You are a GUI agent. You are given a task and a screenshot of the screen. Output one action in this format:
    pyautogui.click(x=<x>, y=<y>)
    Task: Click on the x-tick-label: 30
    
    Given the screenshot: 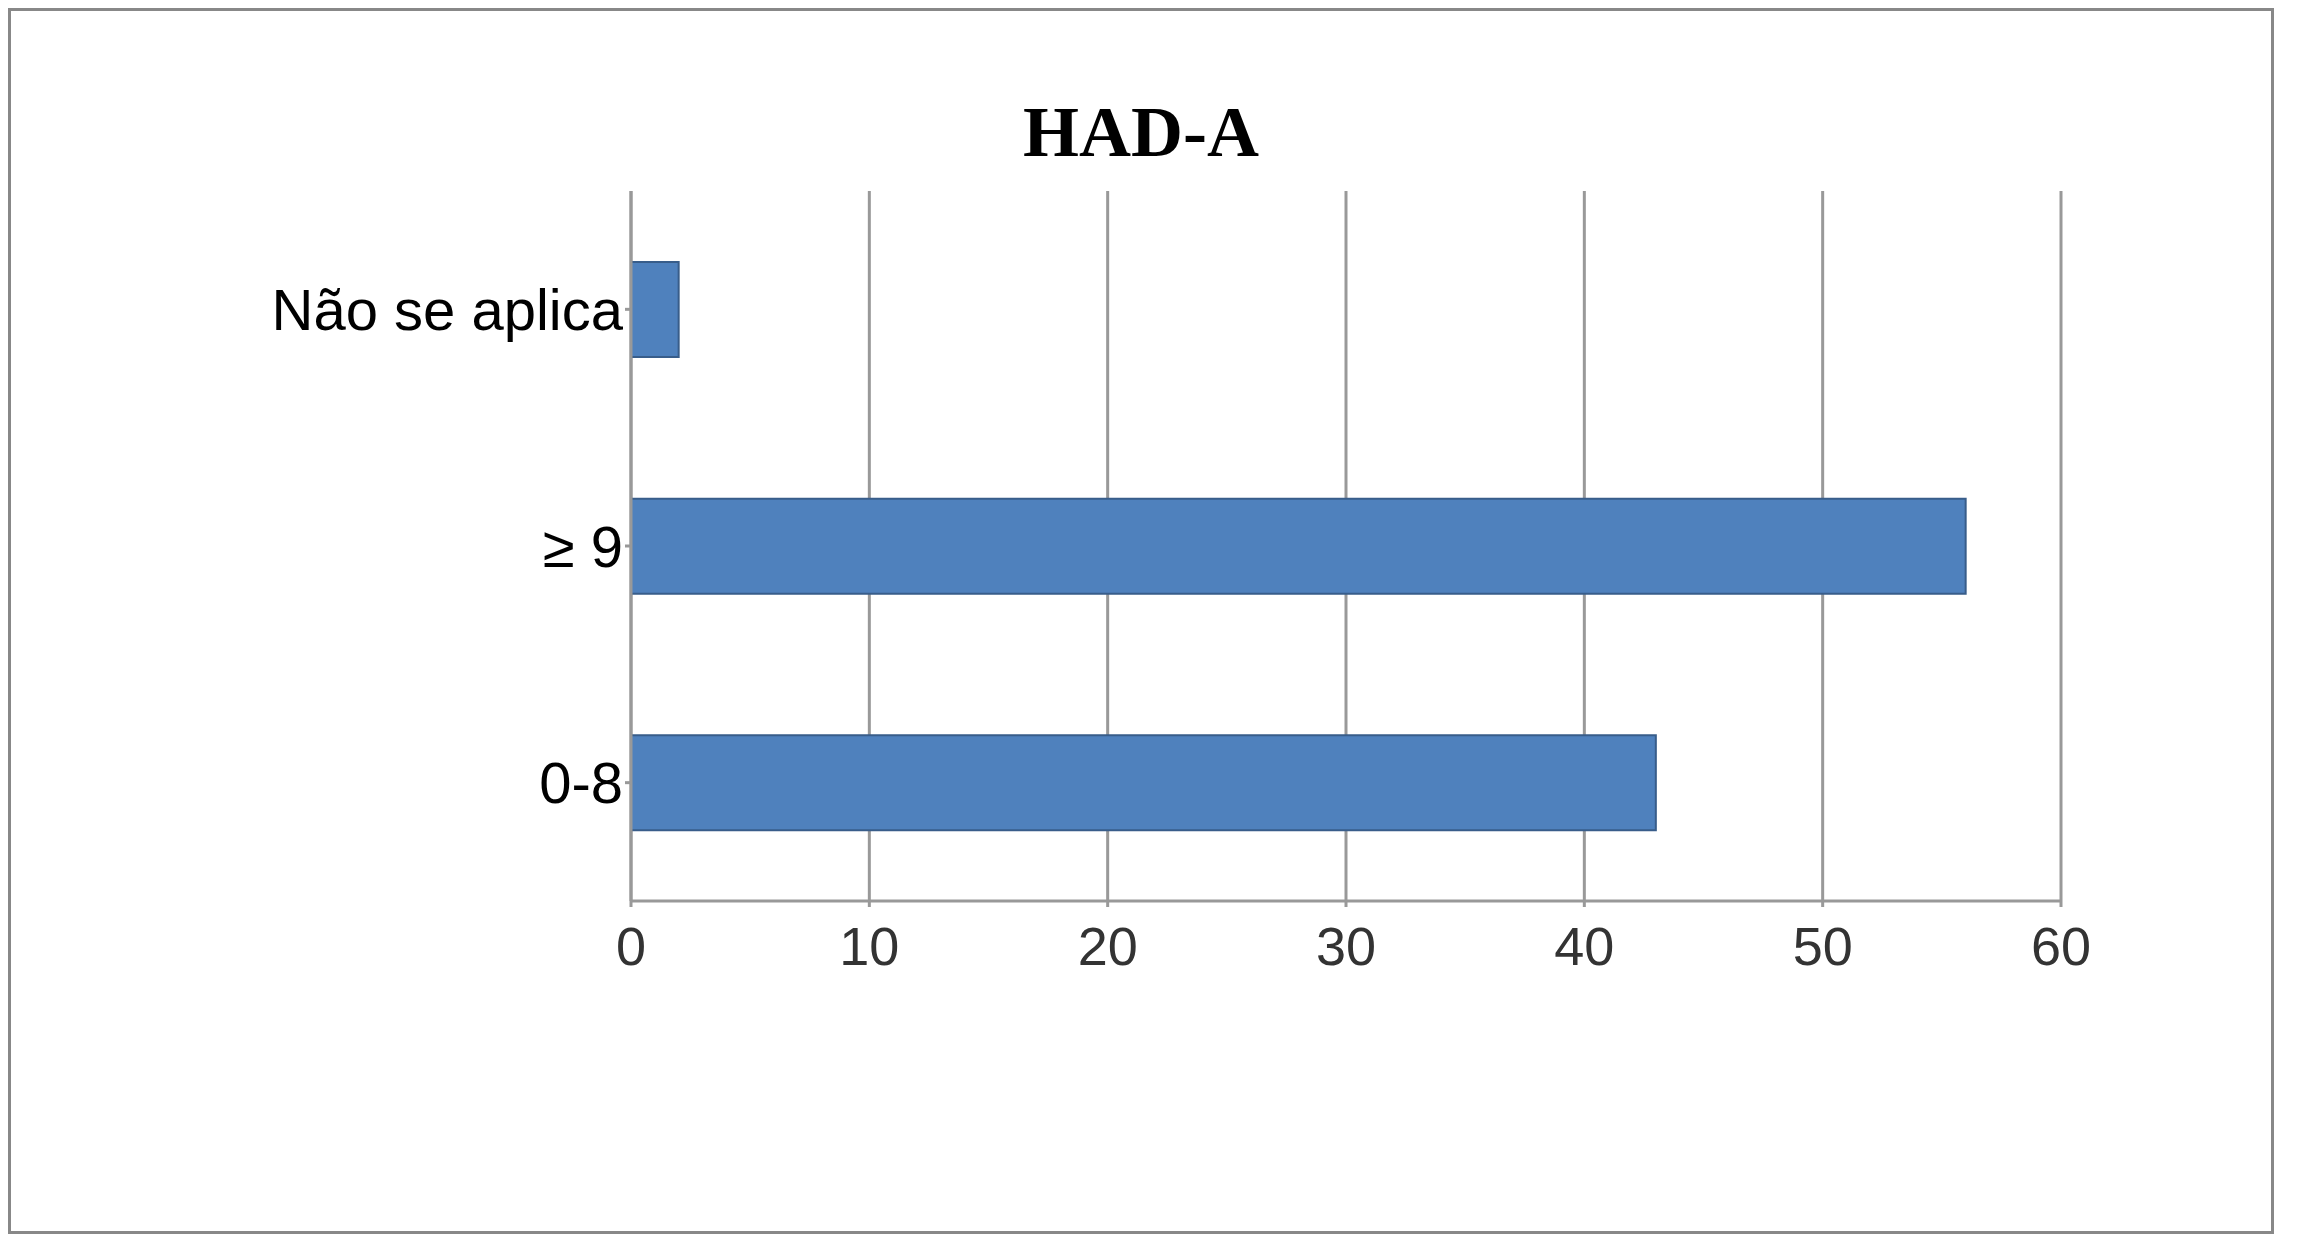 What is the action you would take?
    pyautogui.click(x=1346, y=946)
    